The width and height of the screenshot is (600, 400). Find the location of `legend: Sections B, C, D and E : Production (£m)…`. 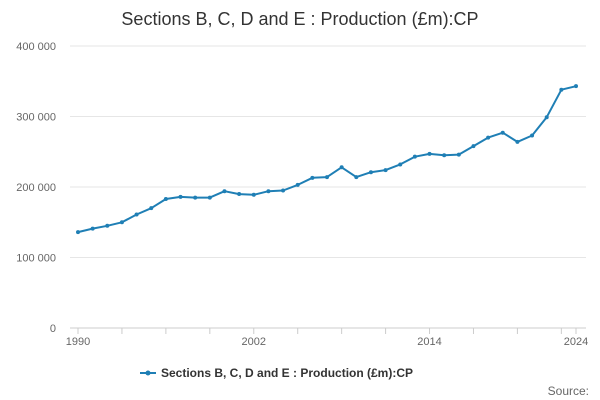

legend: Sections B, C, D and E : Production (£m)… is located at coordinates (276, 373).